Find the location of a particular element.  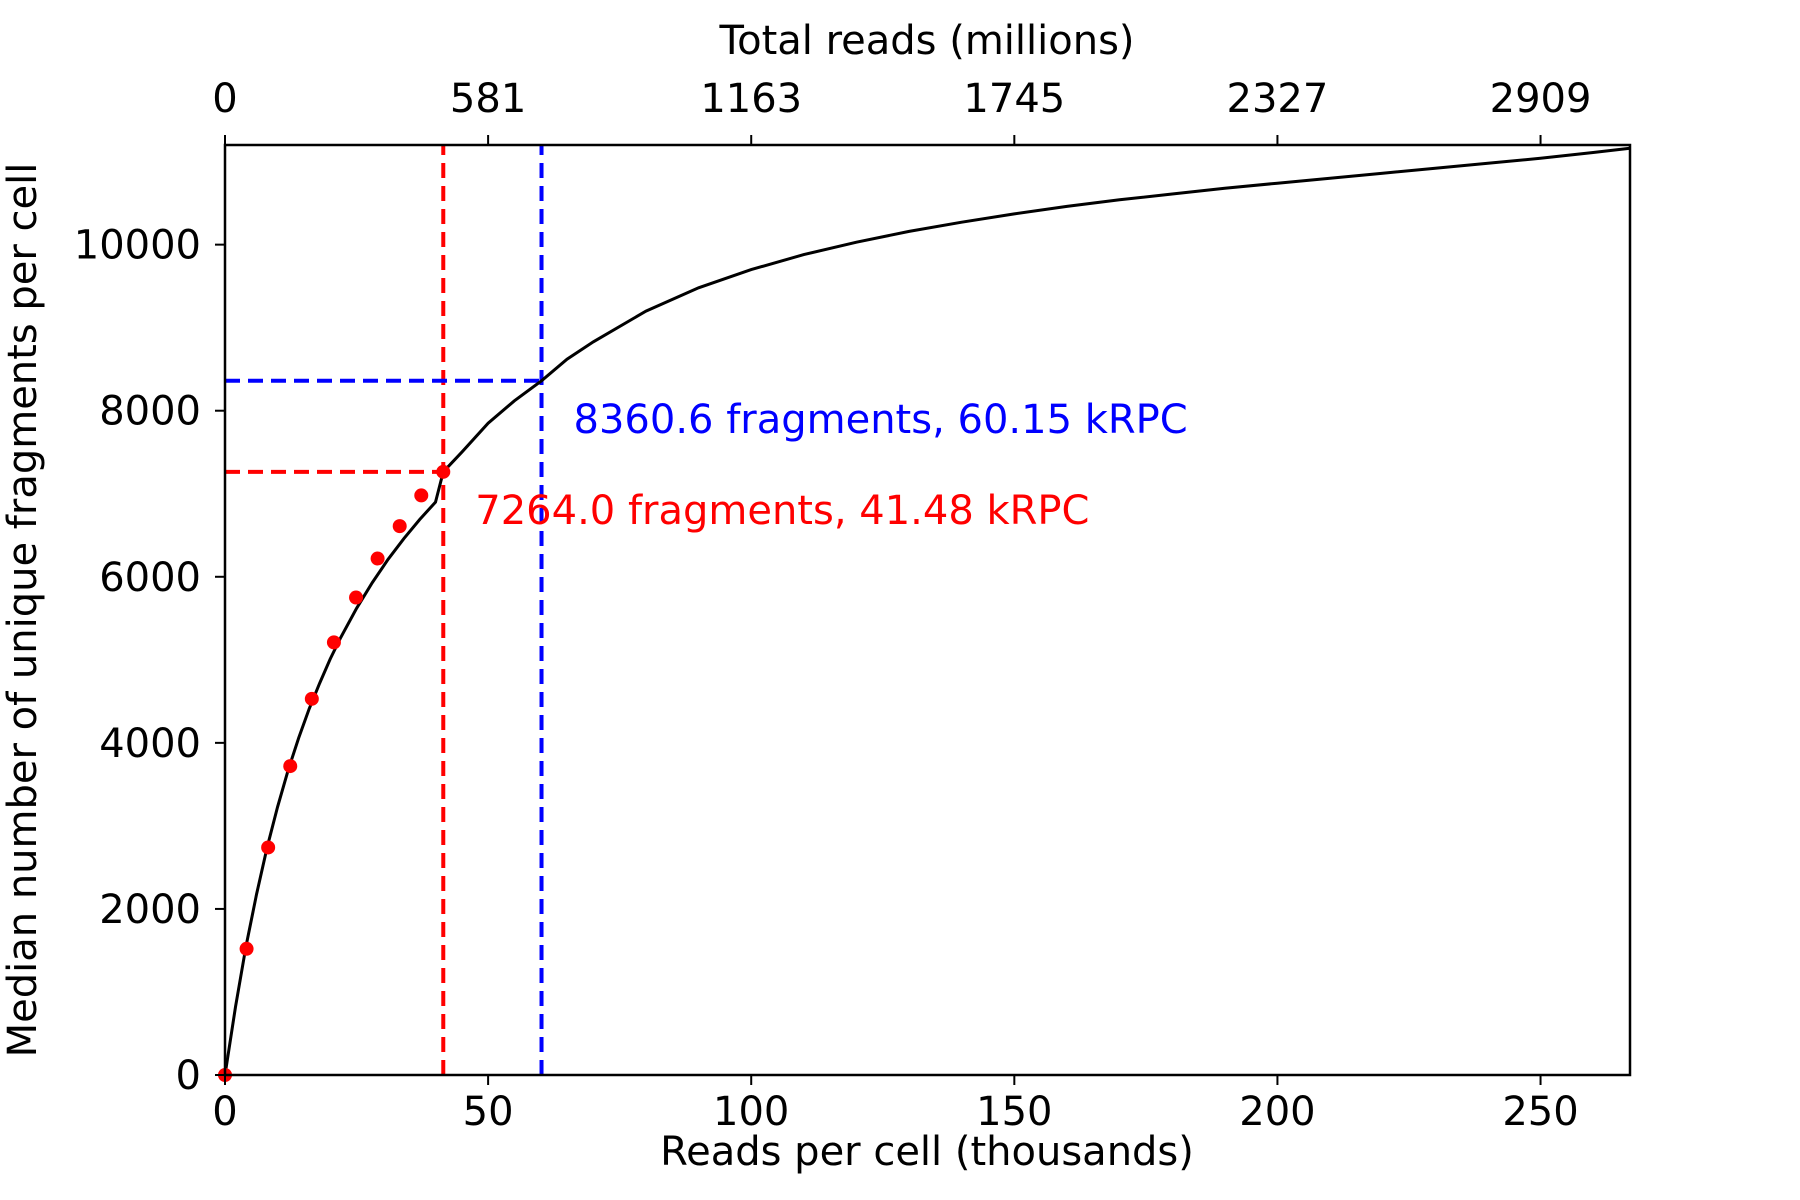

y-axis: 0 2000 4000 6000 8000 10000 is located at coordinates (149, 661).